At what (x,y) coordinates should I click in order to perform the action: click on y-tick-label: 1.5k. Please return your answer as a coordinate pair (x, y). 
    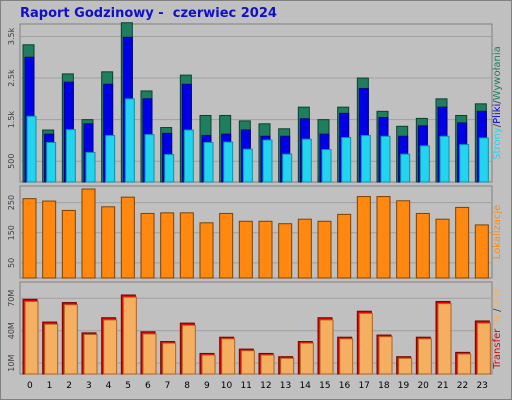
    Looking at the image, I should click on (11, 120).